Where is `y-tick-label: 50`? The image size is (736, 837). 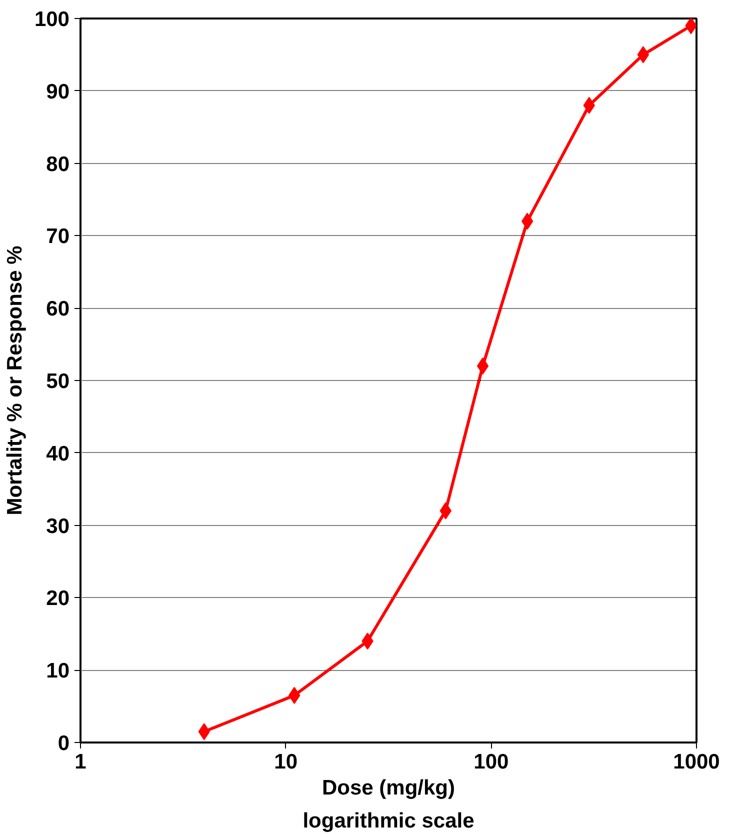 y-tick-label: 50 is located at coordinates (58, 381).